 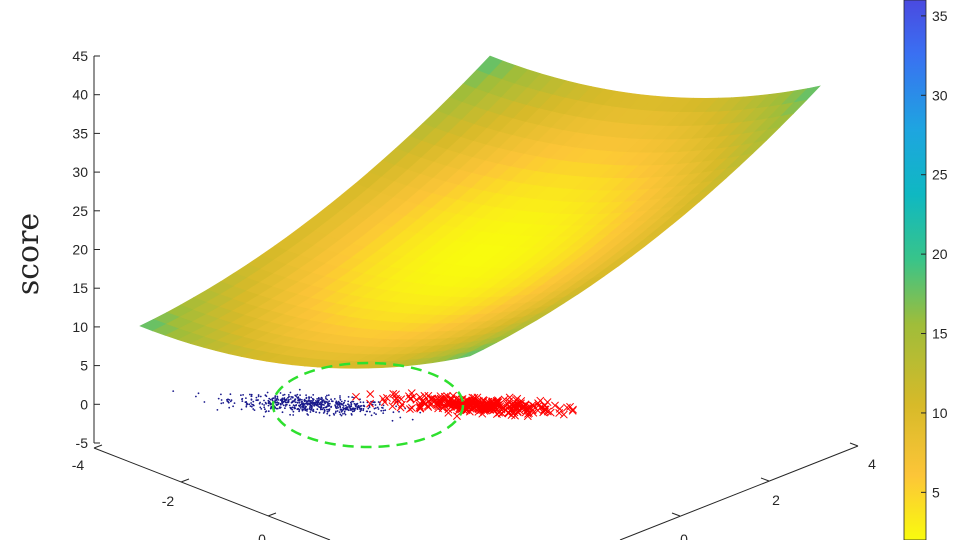 I want to click on colorbar-tick-label: 25, so click(x=940, y=175).